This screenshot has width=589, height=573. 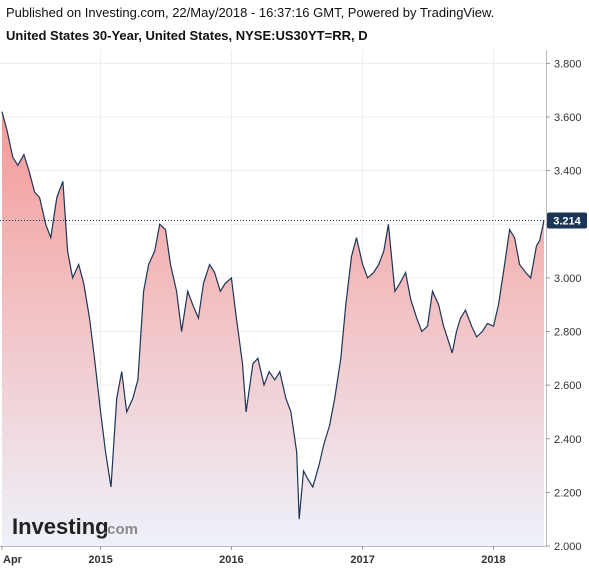 I want to click on y-tick-label: 2.200, so click(x=568, y=493).